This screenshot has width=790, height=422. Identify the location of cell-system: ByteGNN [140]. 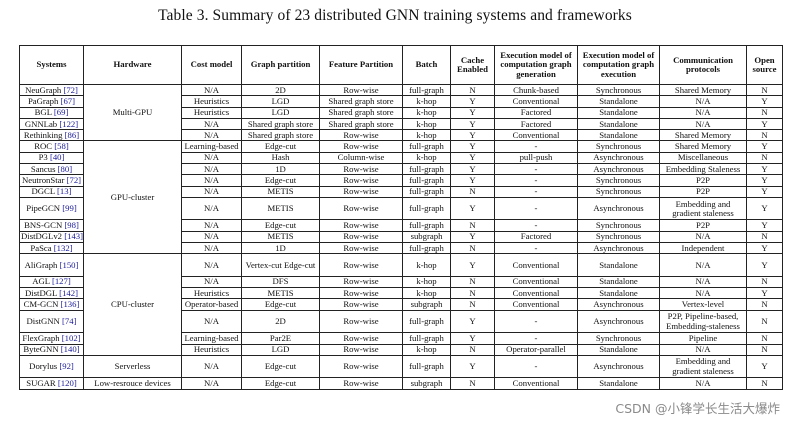
(51, 349).